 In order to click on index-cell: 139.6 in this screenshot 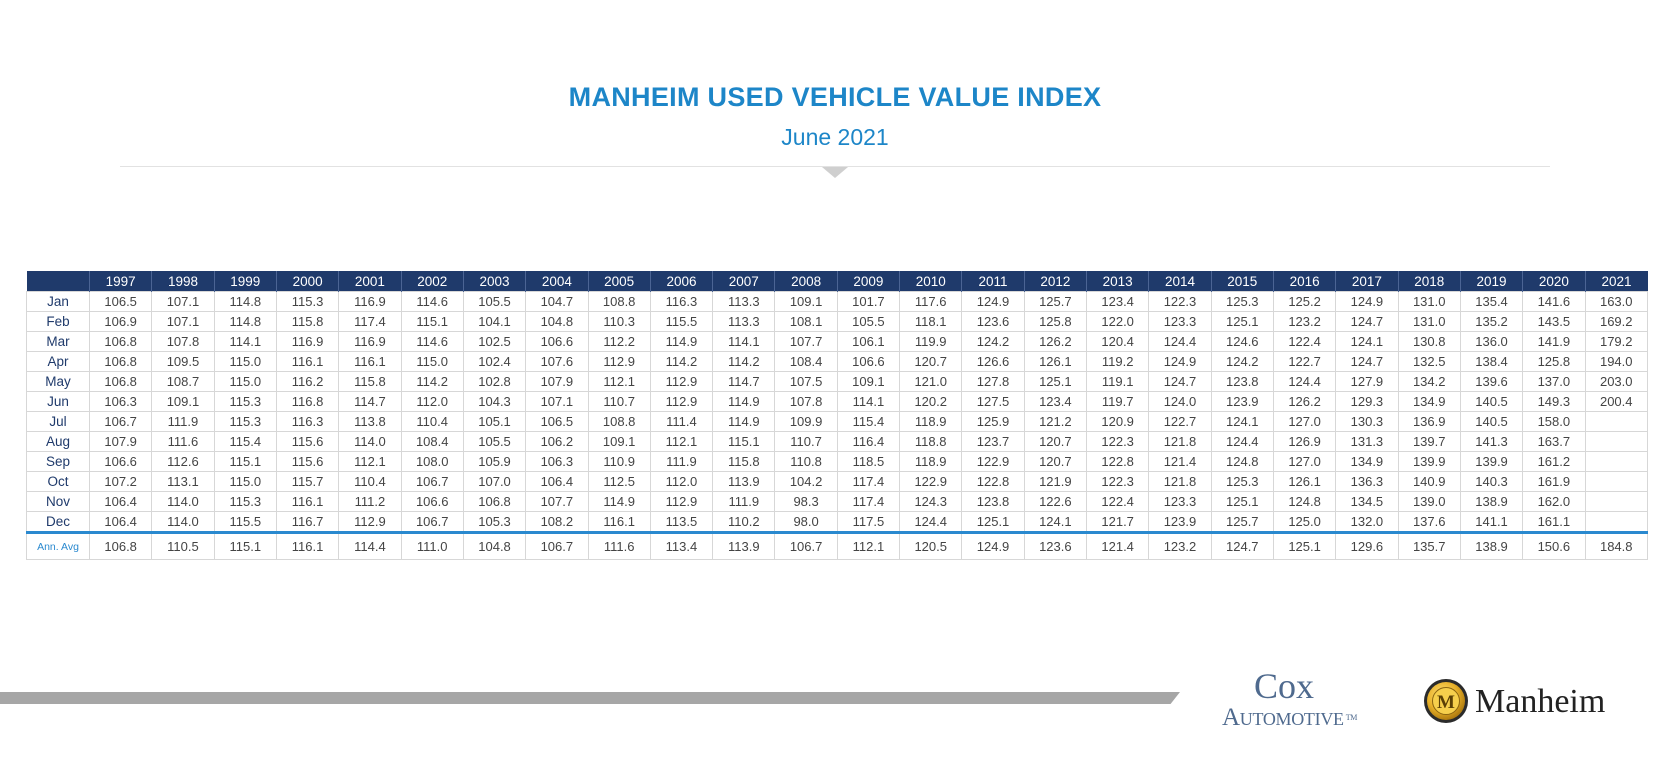, I will do `click(1491, 381)`.